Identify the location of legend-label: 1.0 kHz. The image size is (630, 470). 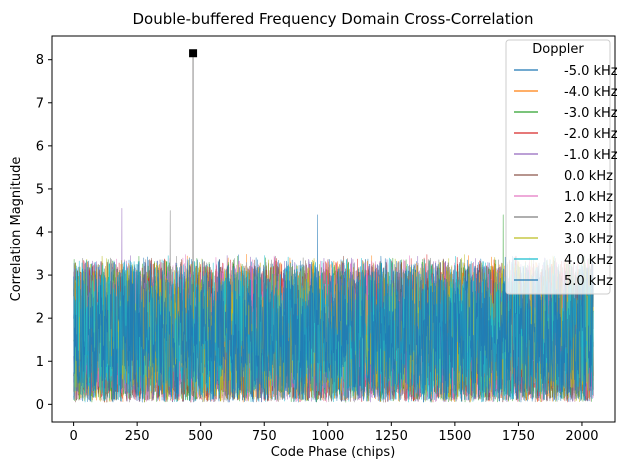
(588, 197).